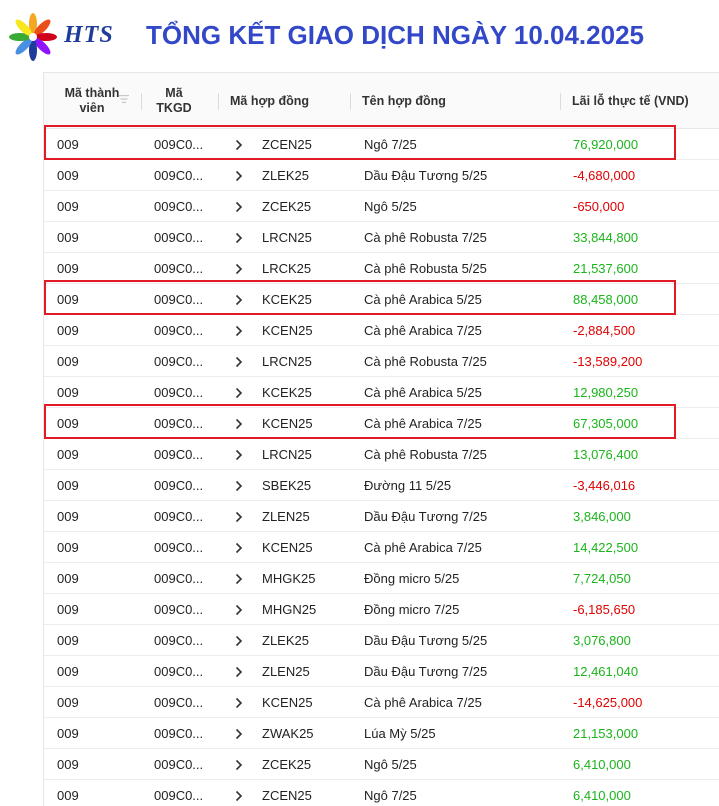  I want to click on filter-icon, so click(124, 99).